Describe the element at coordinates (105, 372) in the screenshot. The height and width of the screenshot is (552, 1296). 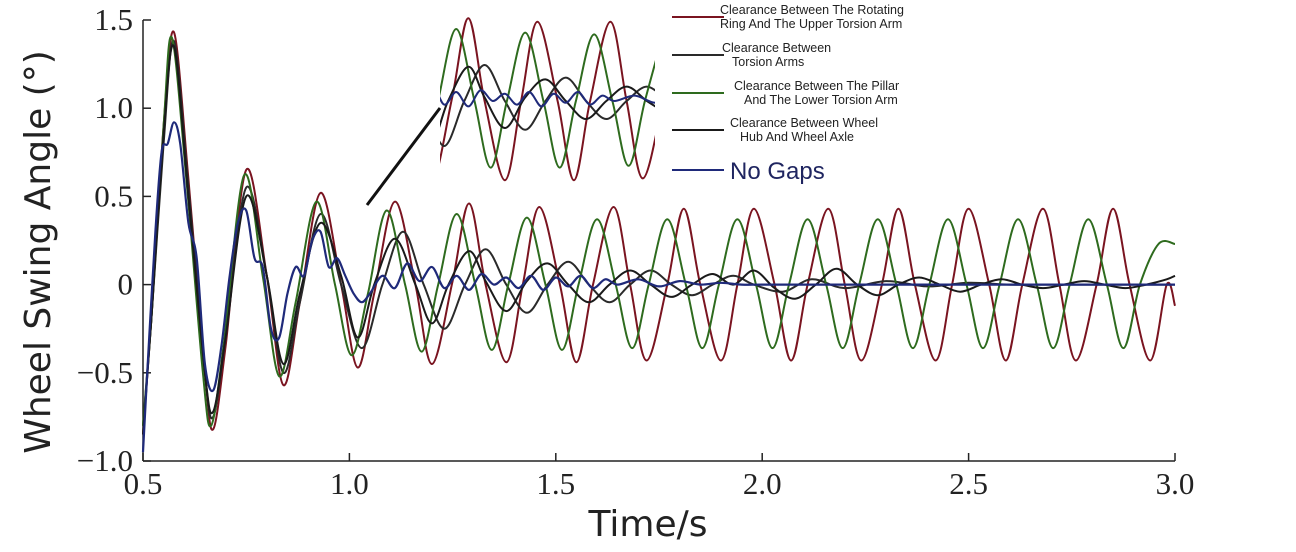
I see `y-tick-label: −0.5` at that location.